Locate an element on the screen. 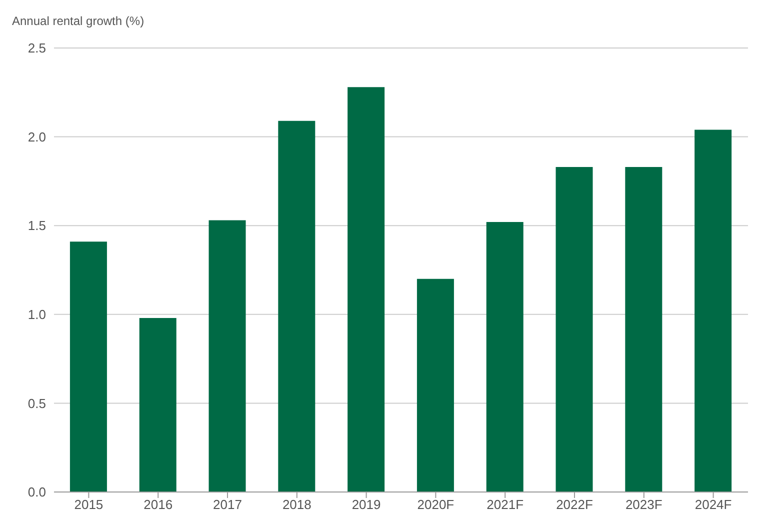  y-tick-label: 0.0 is located at coordinates (37, 492).